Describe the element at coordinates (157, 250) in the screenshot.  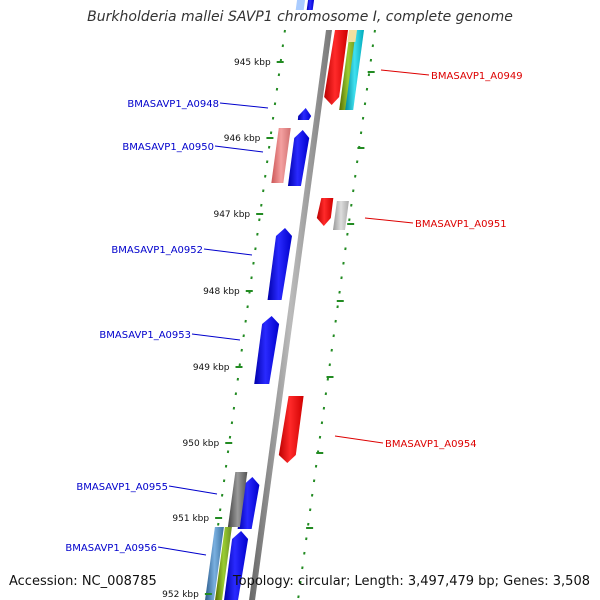
I see `gene-label-text: BMASAVP1_A0952` at that location.